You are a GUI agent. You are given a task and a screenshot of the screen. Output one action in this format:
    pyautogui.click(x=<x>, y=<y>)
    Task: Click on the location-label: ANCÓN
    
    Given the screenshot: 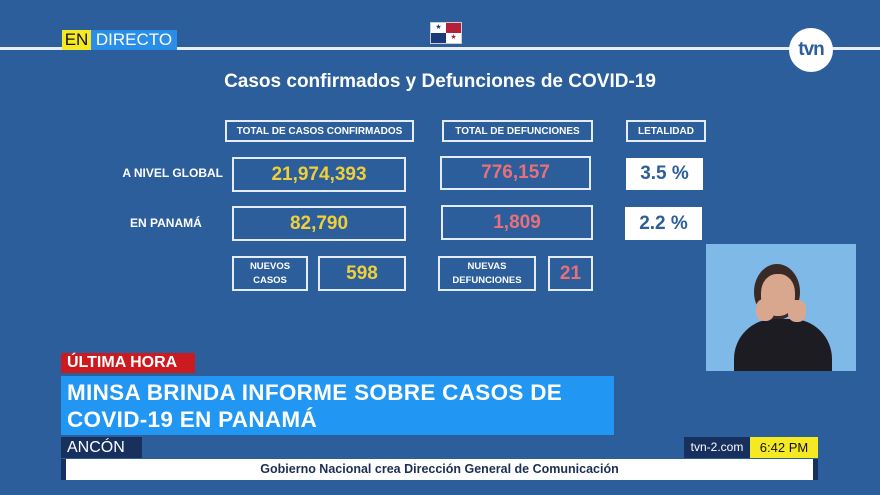 What is the action you would take?
    pyautogui.click(x=101, y=447)
    